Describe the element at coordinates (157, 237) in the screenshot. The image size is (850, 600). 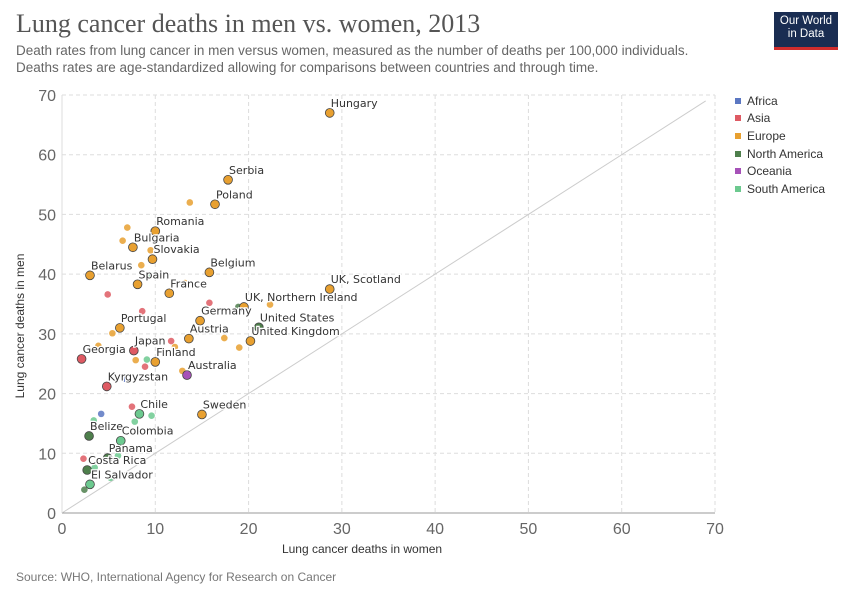
I see `point-label: Bulgaria` at that location.